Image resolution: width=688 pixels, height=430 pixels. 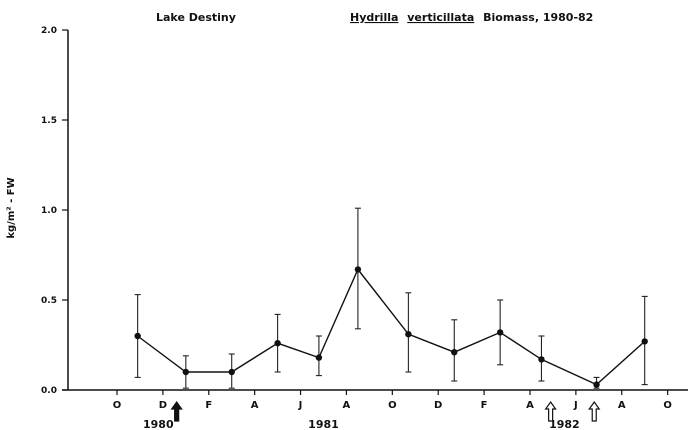 What do you see at coordinates (49, 391) in the screenshot?
I see `y-tick-label: 0.0` at bounding box center [49, 391].